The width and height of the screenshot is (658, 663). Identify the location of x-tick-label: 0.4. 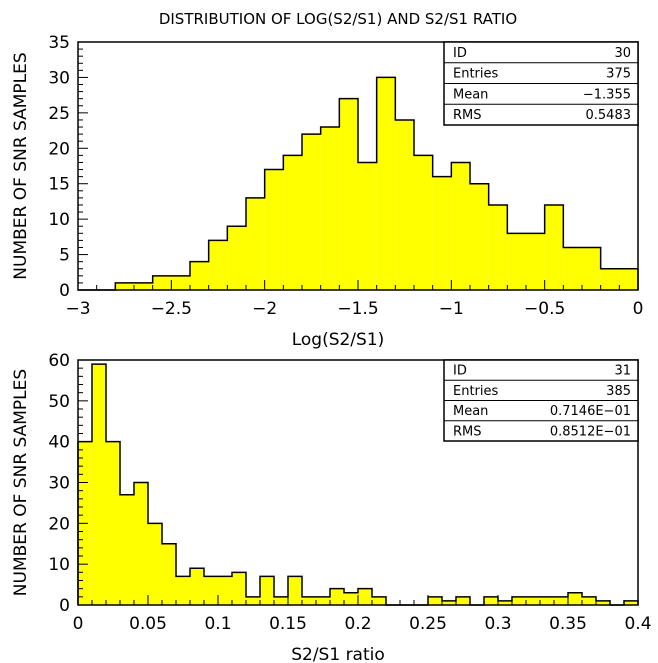
(637, 624).